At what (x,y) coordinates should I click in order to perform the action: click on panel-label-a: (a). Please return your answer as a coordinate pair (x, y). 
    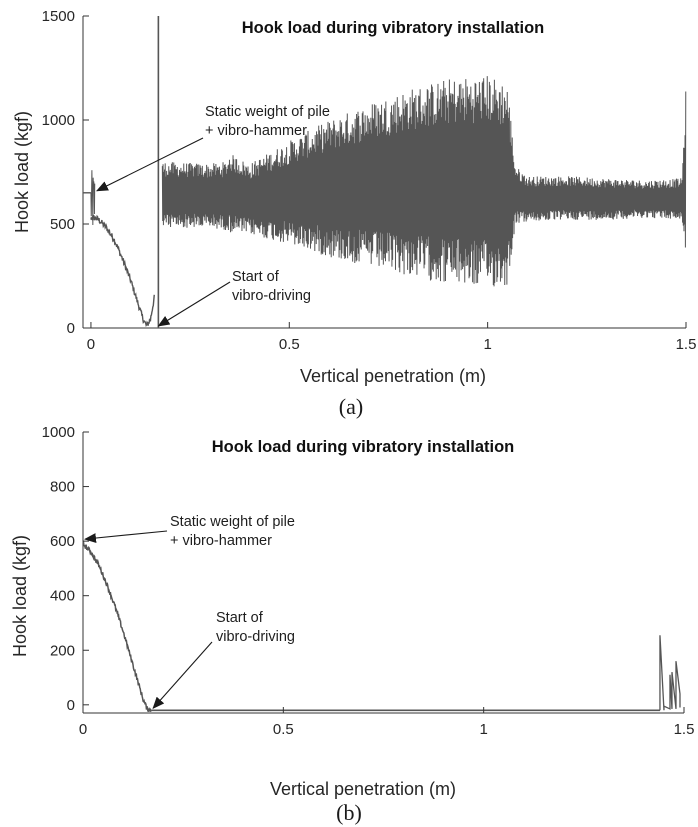
    Looking at the image, I should click on (351, 406).